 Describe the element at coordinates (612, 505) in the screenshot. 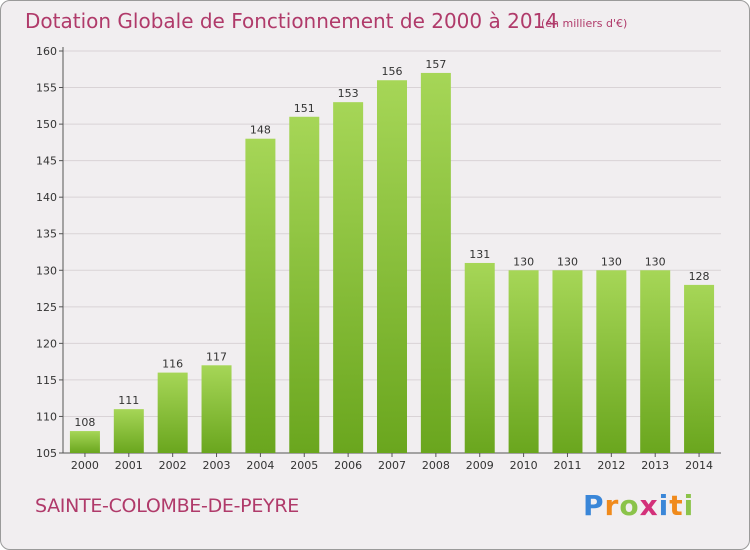

I see `logo-letter: r` at that location.